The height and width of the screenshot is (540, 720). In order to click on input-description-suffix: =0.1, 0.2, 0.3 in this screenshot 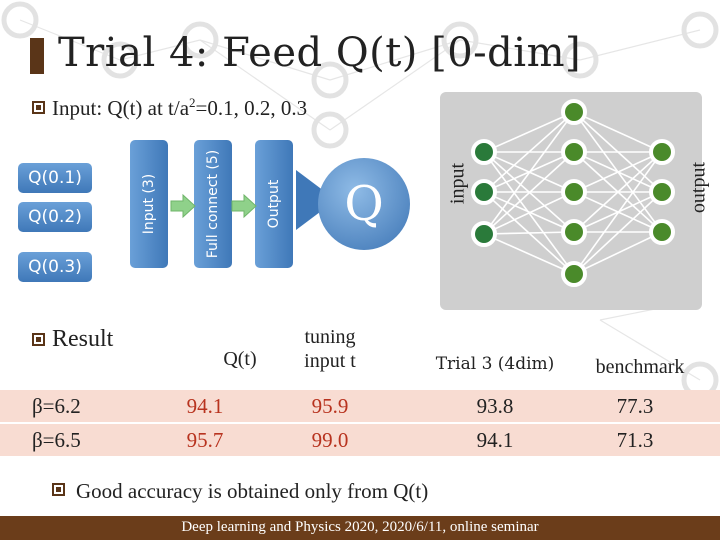, I will do `click(251, 108)`.